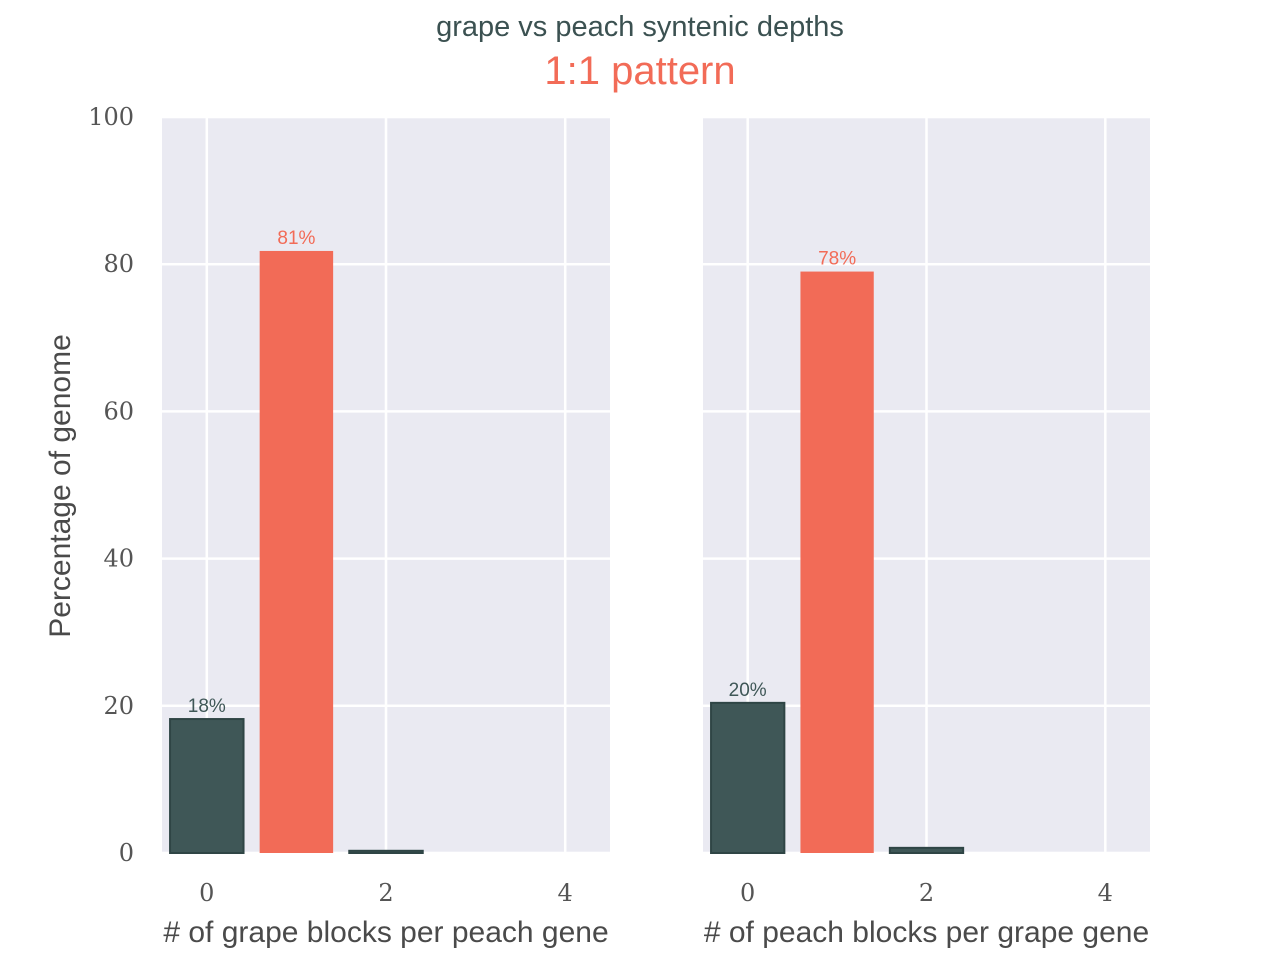 Image resolution: width=1280 pixels, height=960 pixels. I want to click on y-tick-label: 20, so click(118, 706).